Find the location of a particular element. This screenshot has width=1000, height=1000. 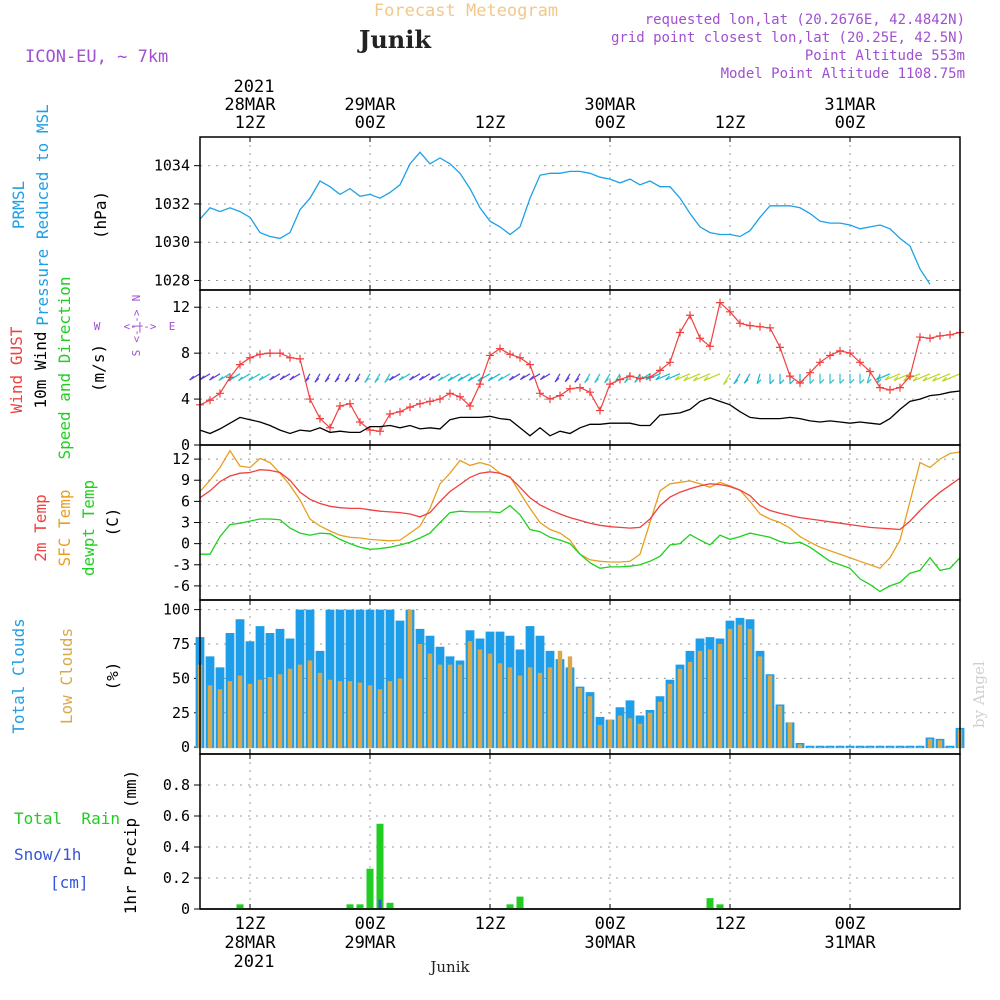

pressure-ytick-label: 1032 is located at coordinates (172, 204).